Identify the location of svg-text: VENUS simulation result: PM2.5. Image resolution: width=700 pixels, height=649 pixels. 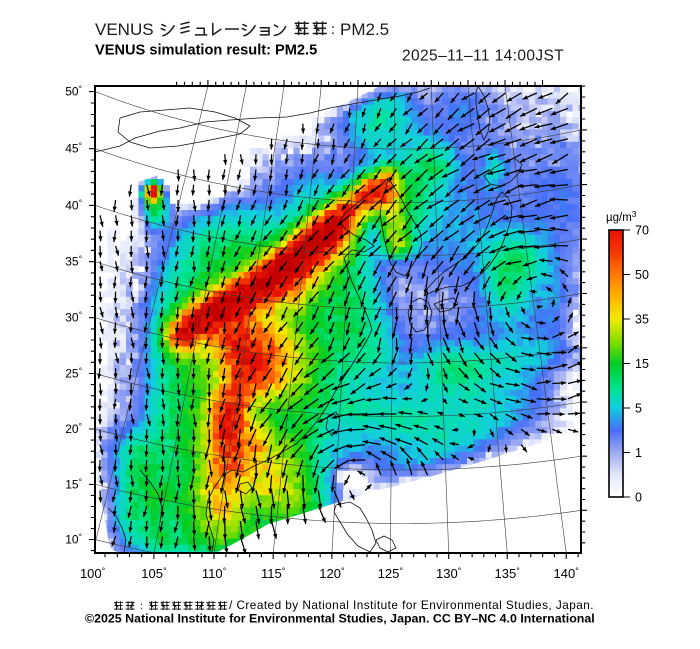
(206, 51).